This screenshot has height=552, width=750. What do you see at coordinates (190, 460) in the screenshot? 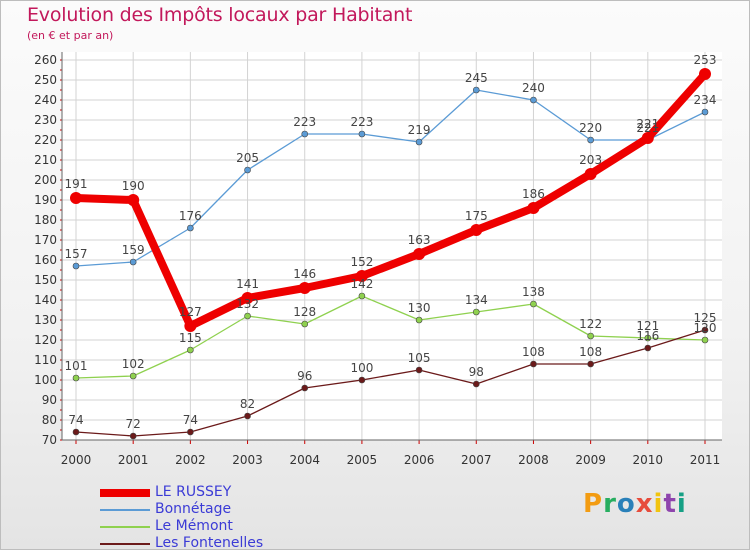
I see `x-tick-label: 2002` at bounding box center [190, 460].